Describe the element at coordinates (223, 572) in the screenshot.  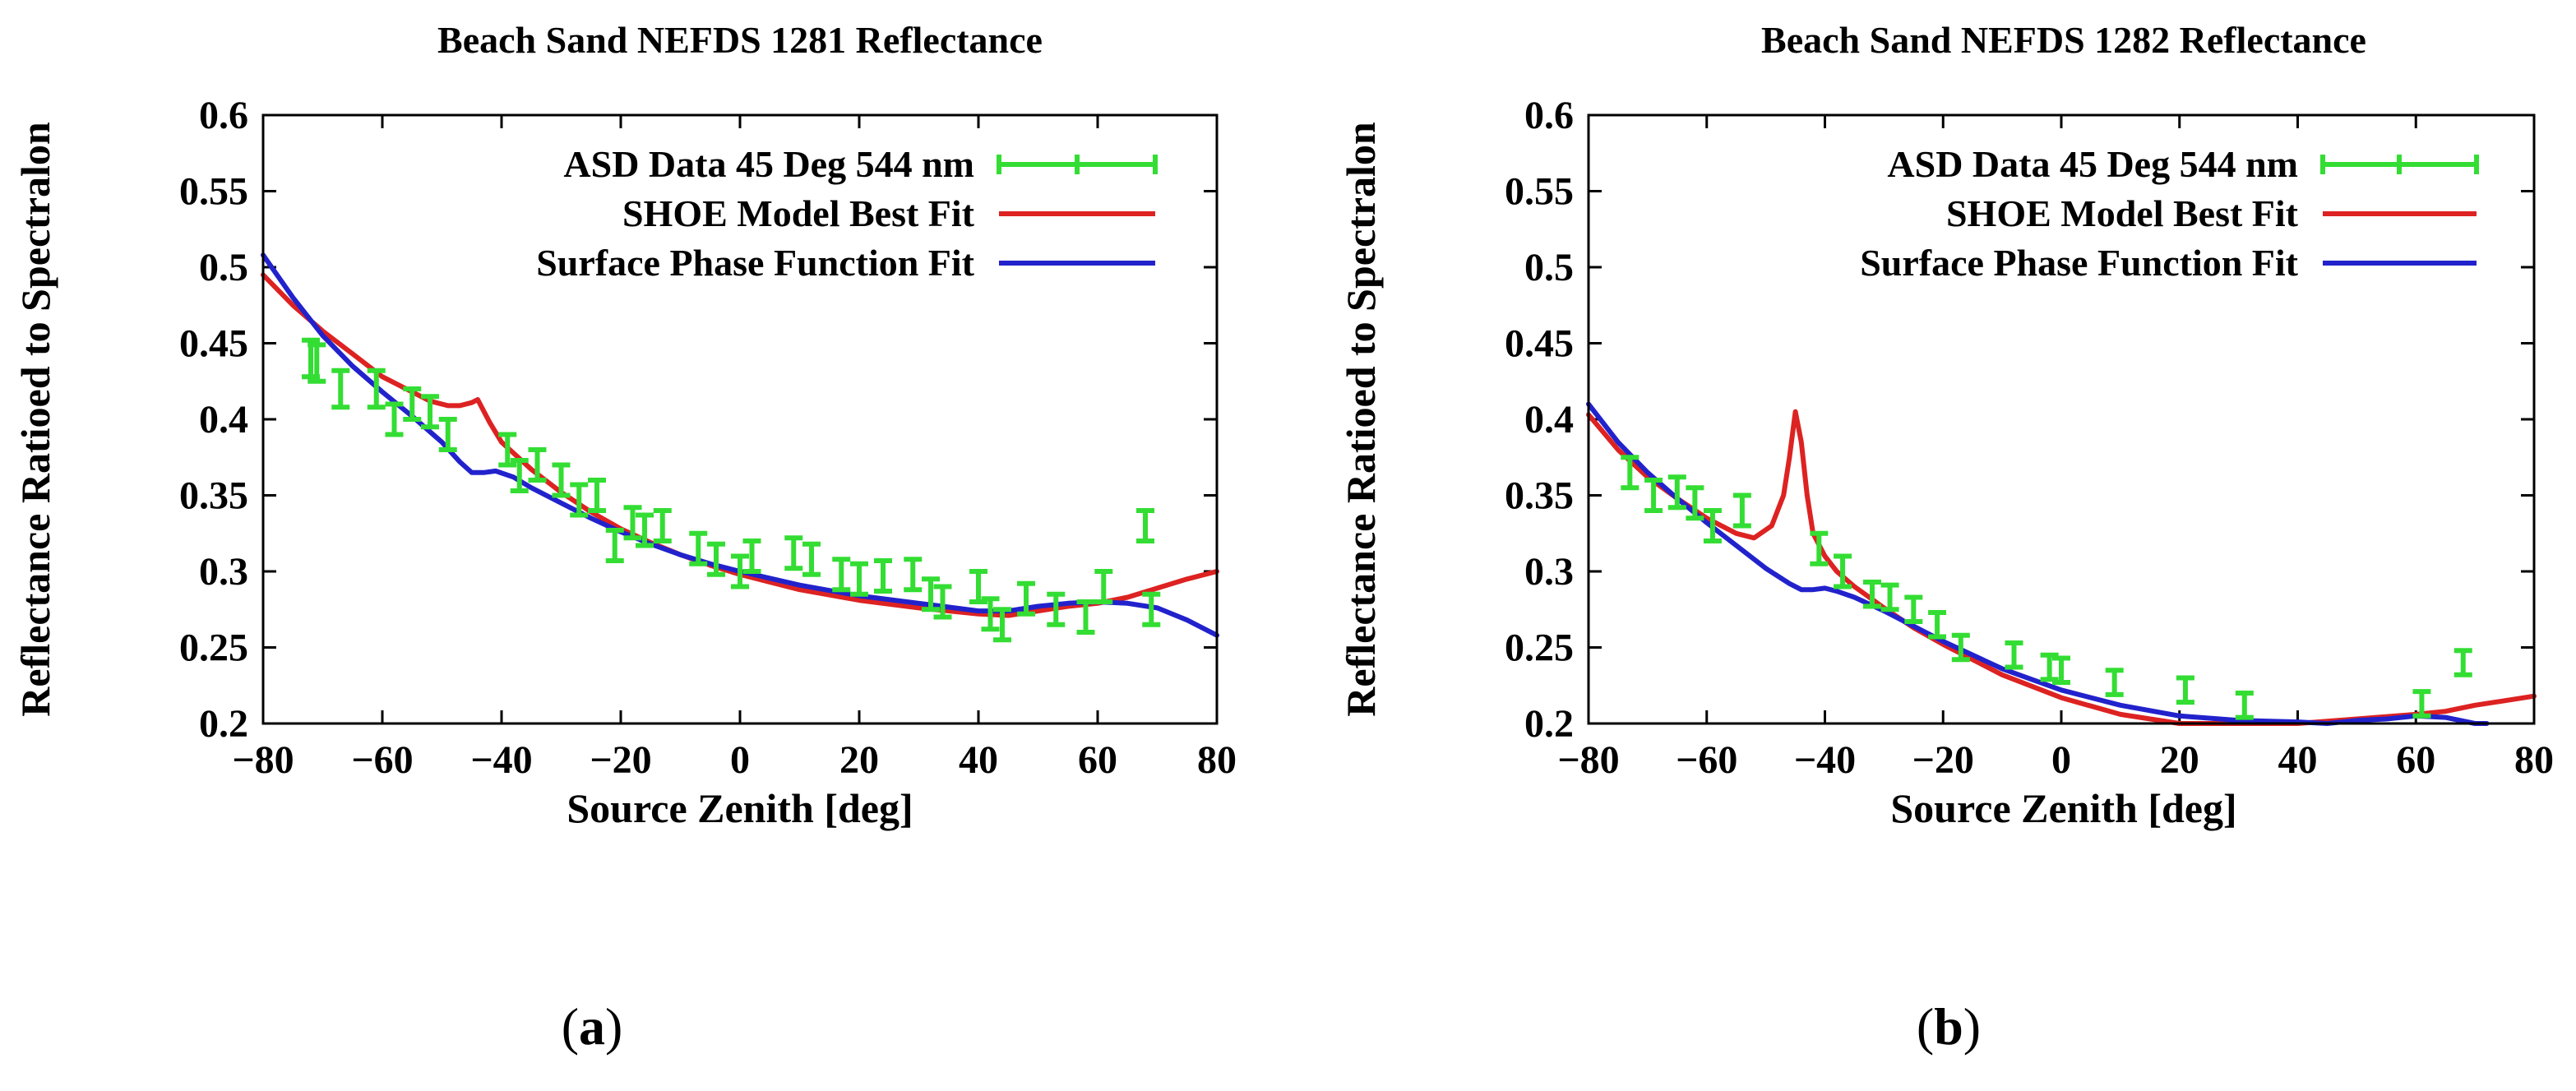
I see `chart-a-ytick-label: 0.3` at that location.